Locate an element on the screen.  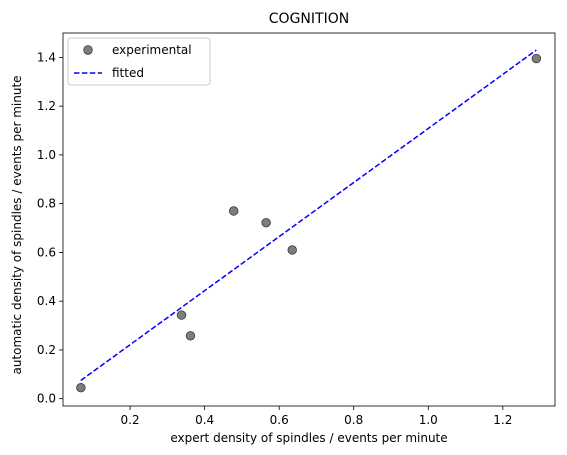
legend-marker-experimental is located at coordinates (88, 50).